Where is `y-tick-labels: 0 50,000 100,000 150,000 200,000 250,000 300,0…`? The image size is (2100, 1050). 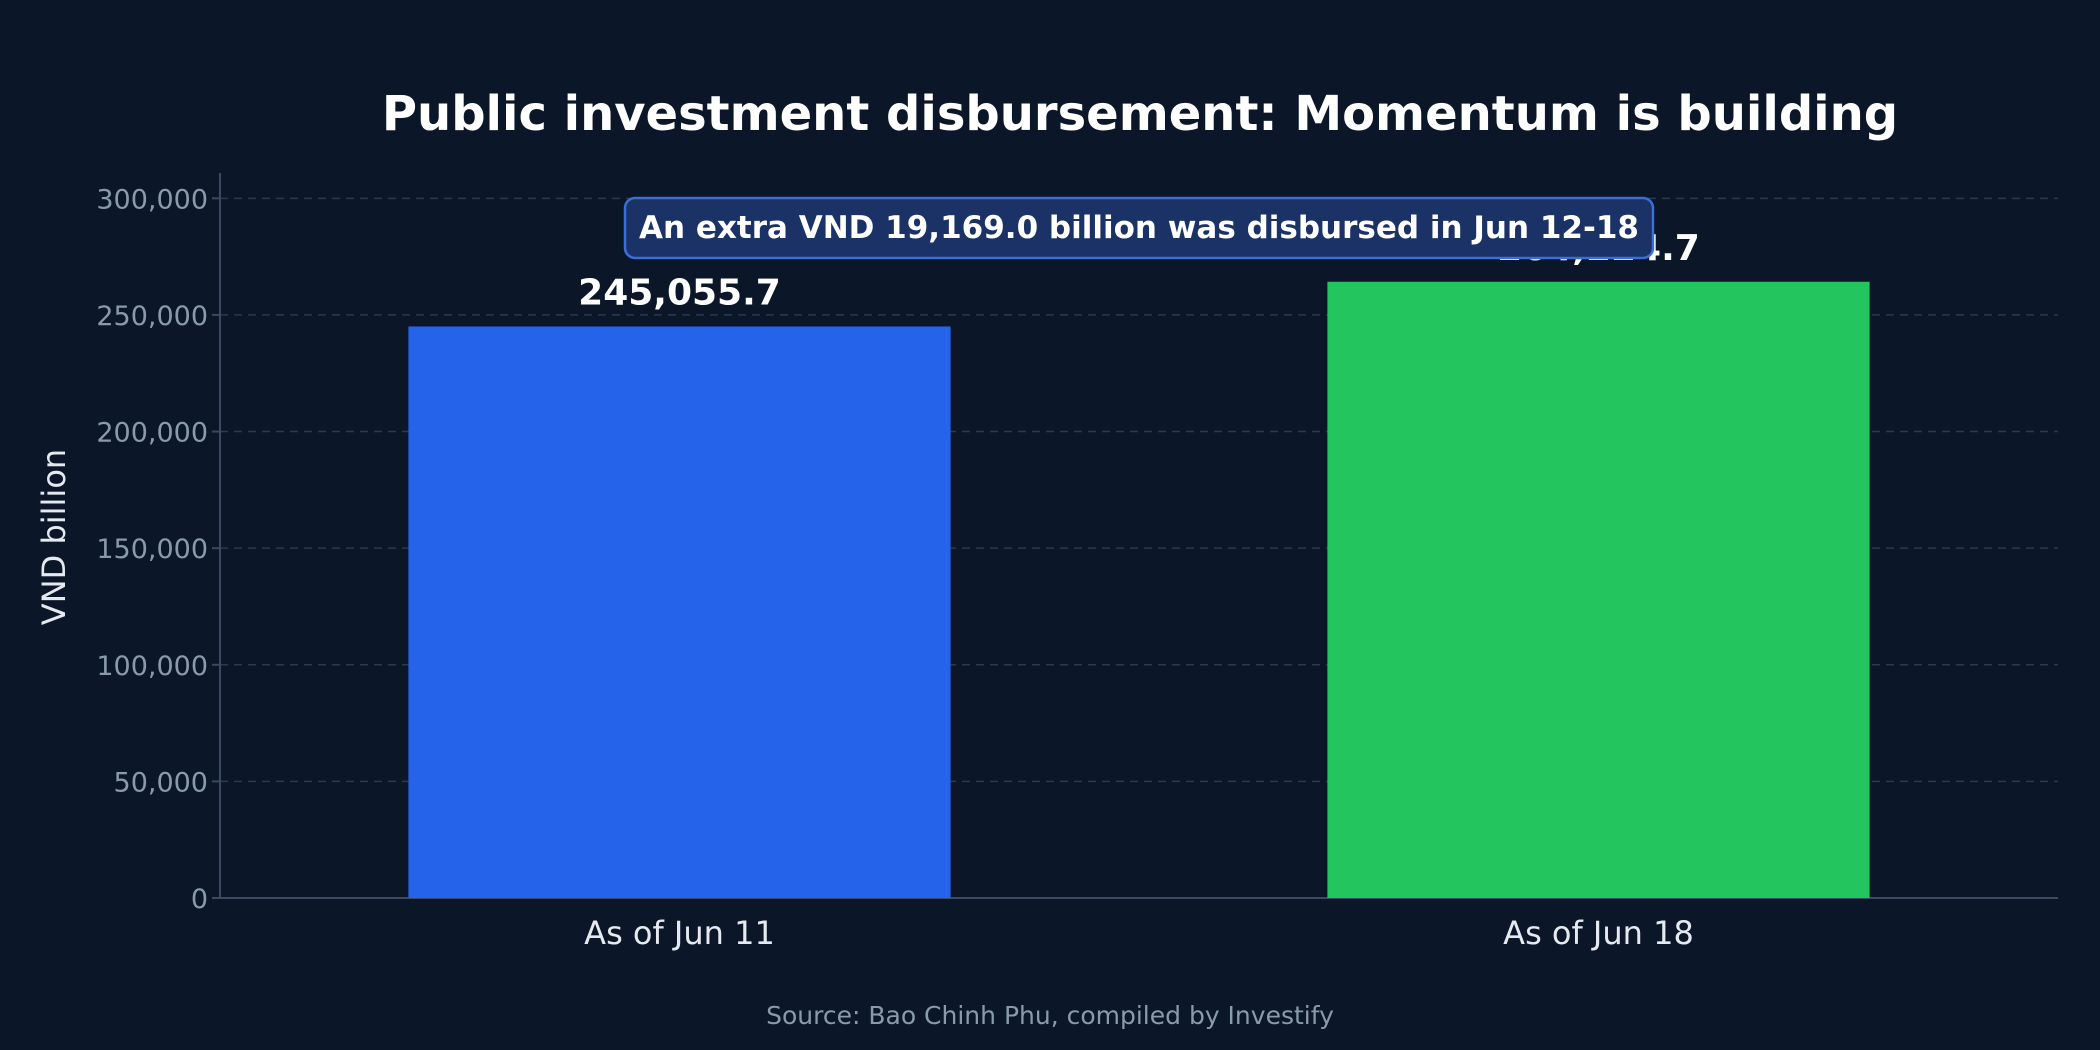 y-tick-labels: 0 50,000 100,000 150,000 200,000 250,000 300,0… is located at coordinates (158, 549).